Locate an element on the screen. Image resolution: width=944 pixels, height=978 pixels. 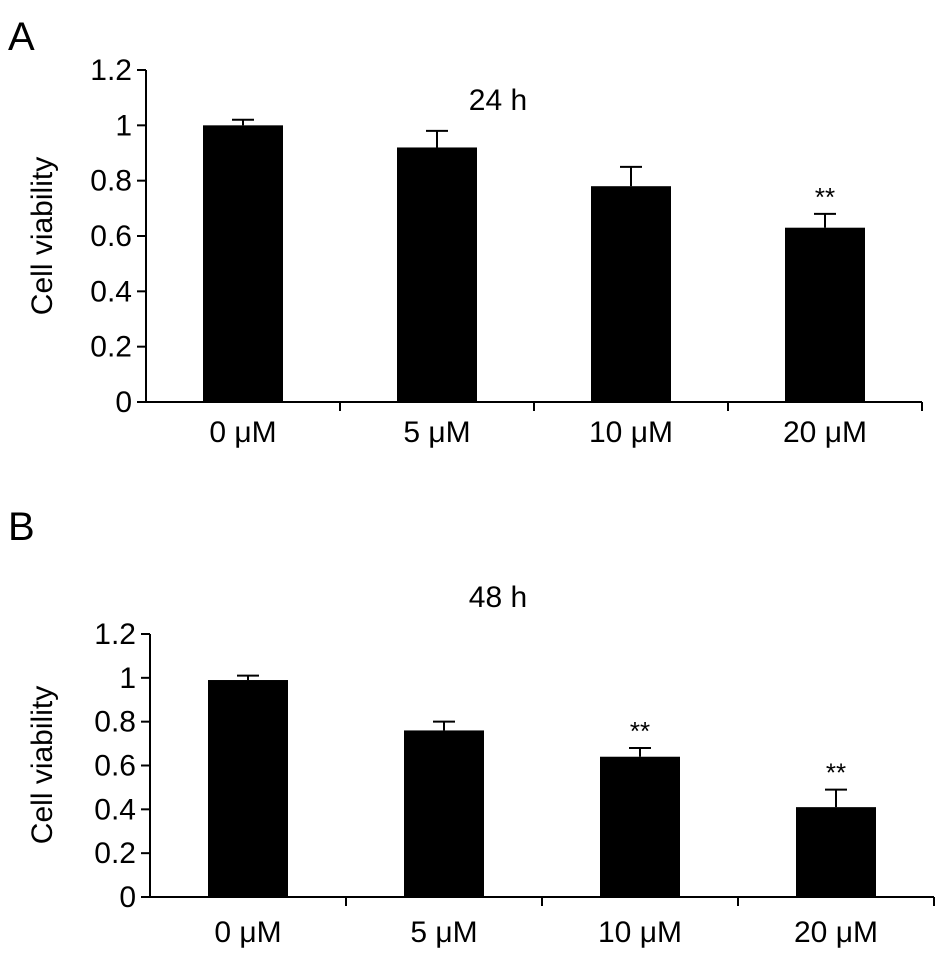
chart-title-a: 24 h is located at coordinates (498, 100).